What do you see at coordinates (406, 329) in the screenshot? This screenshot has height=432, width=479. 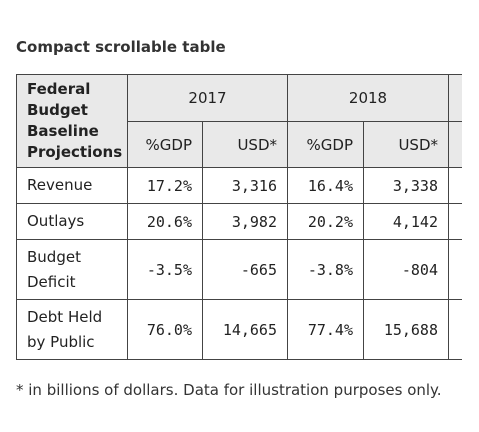 I see `cell: 15,688` at bounding box center [406, 329].